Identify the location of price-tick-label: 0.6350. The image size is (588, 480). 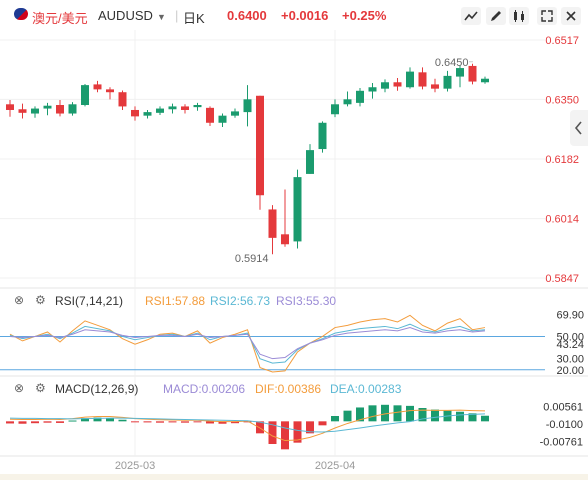
(562, 100).